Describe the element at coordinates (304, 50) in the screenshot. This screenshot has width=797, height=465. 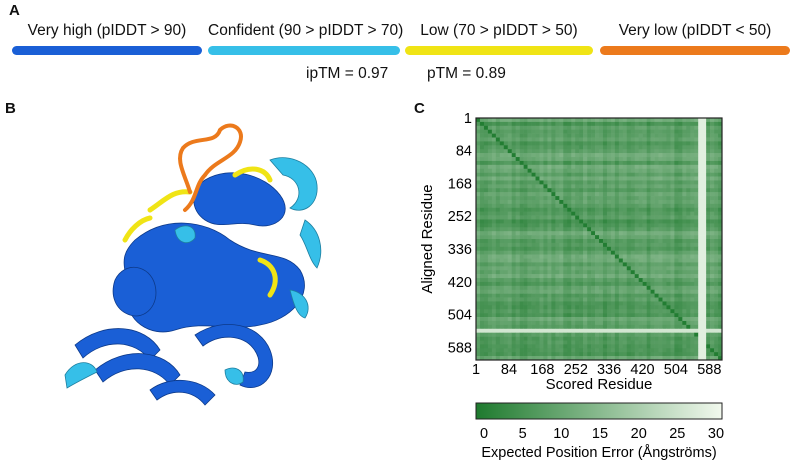
I see `legend-confident-bar` at that location.